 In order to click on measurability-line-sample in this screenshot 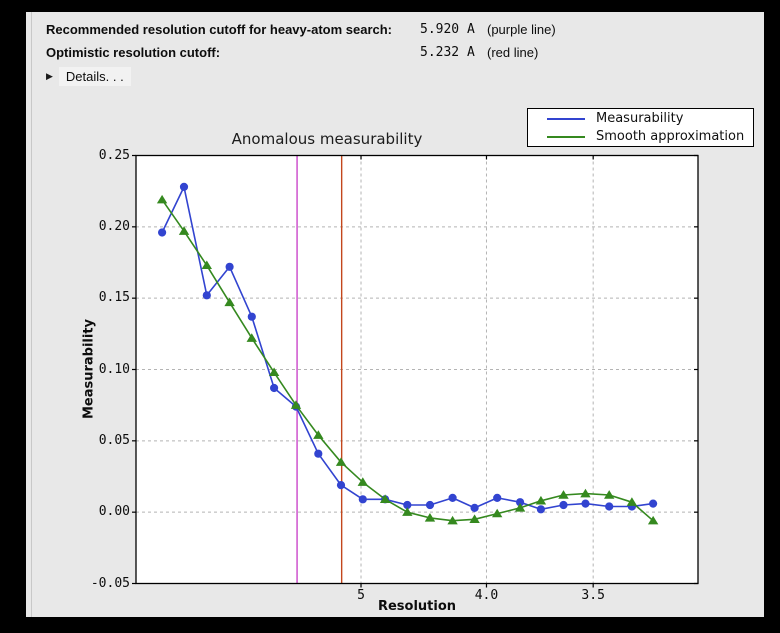, I will do `click(566, 118)`.